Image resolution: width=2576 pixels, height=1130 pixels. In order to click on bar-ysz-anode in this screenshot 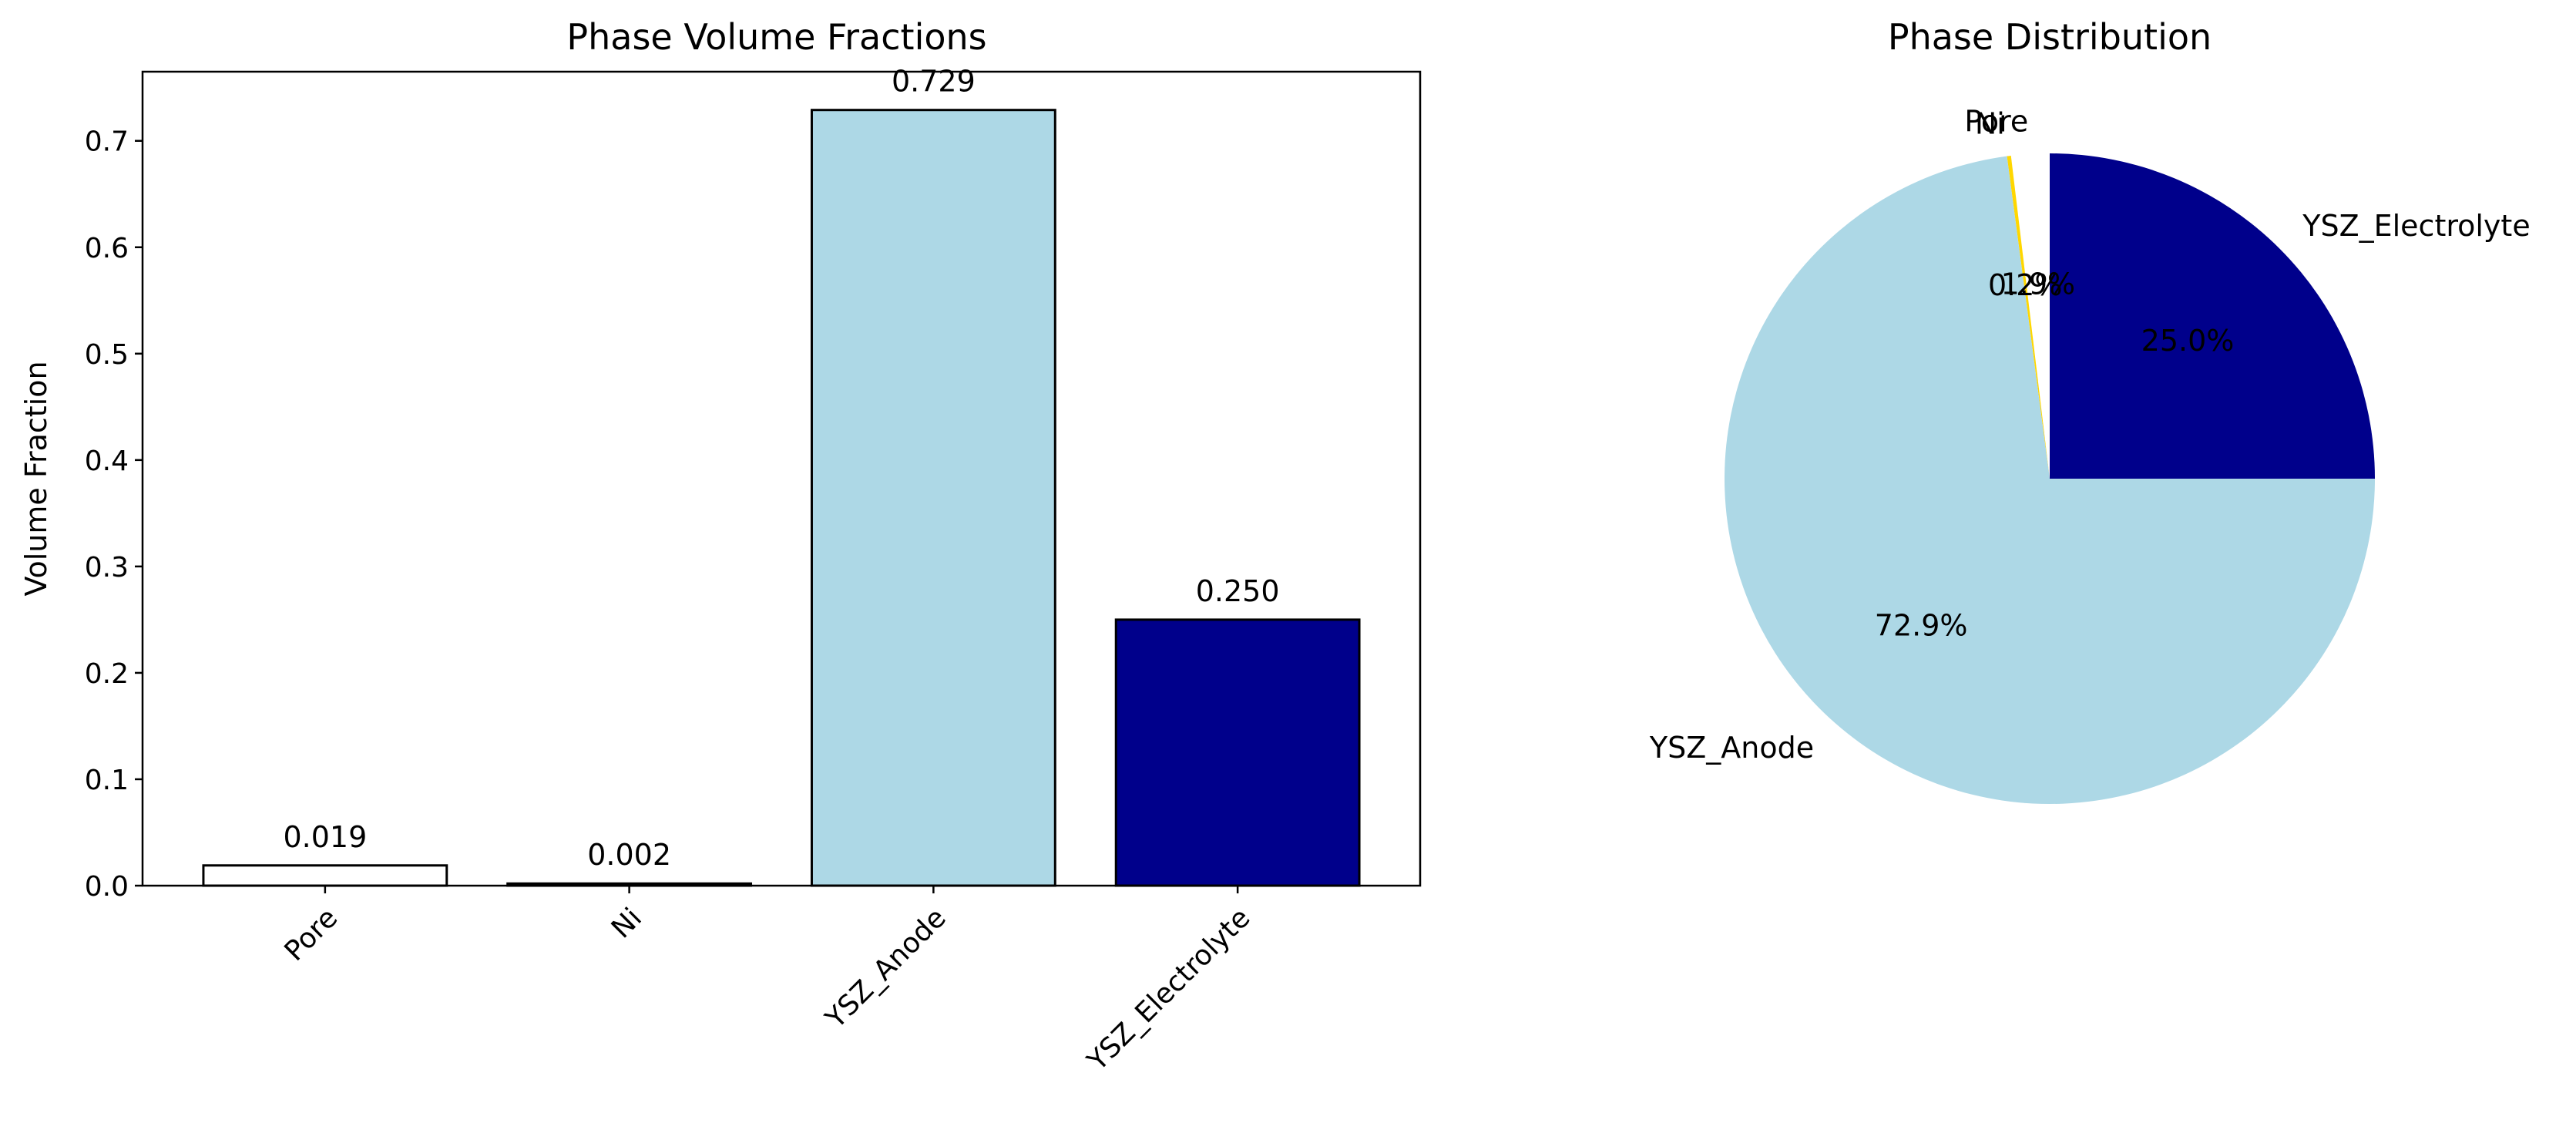, I will do `click(933, 498)`.